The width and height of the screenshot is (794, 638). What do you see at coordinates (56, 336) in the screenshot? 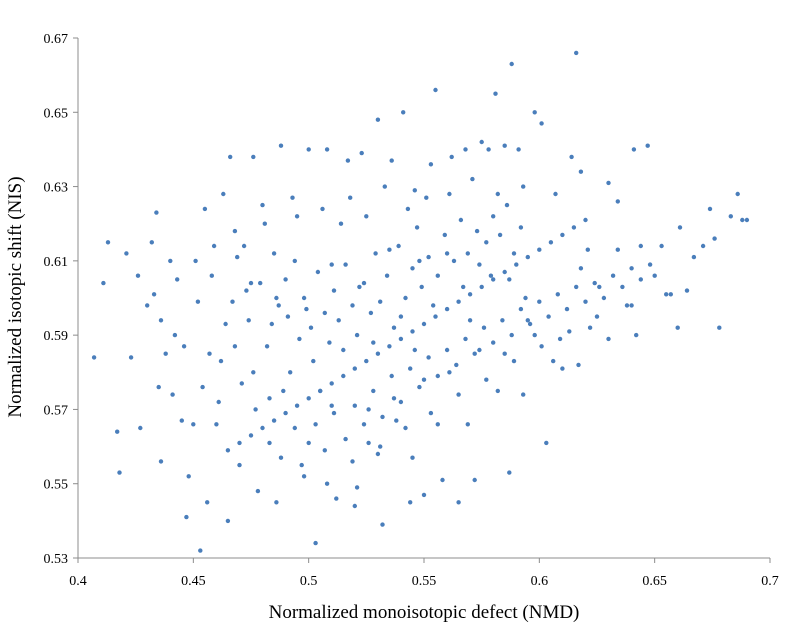
I see `y-tick-label: 0.59` at bounding box center [56, 336].